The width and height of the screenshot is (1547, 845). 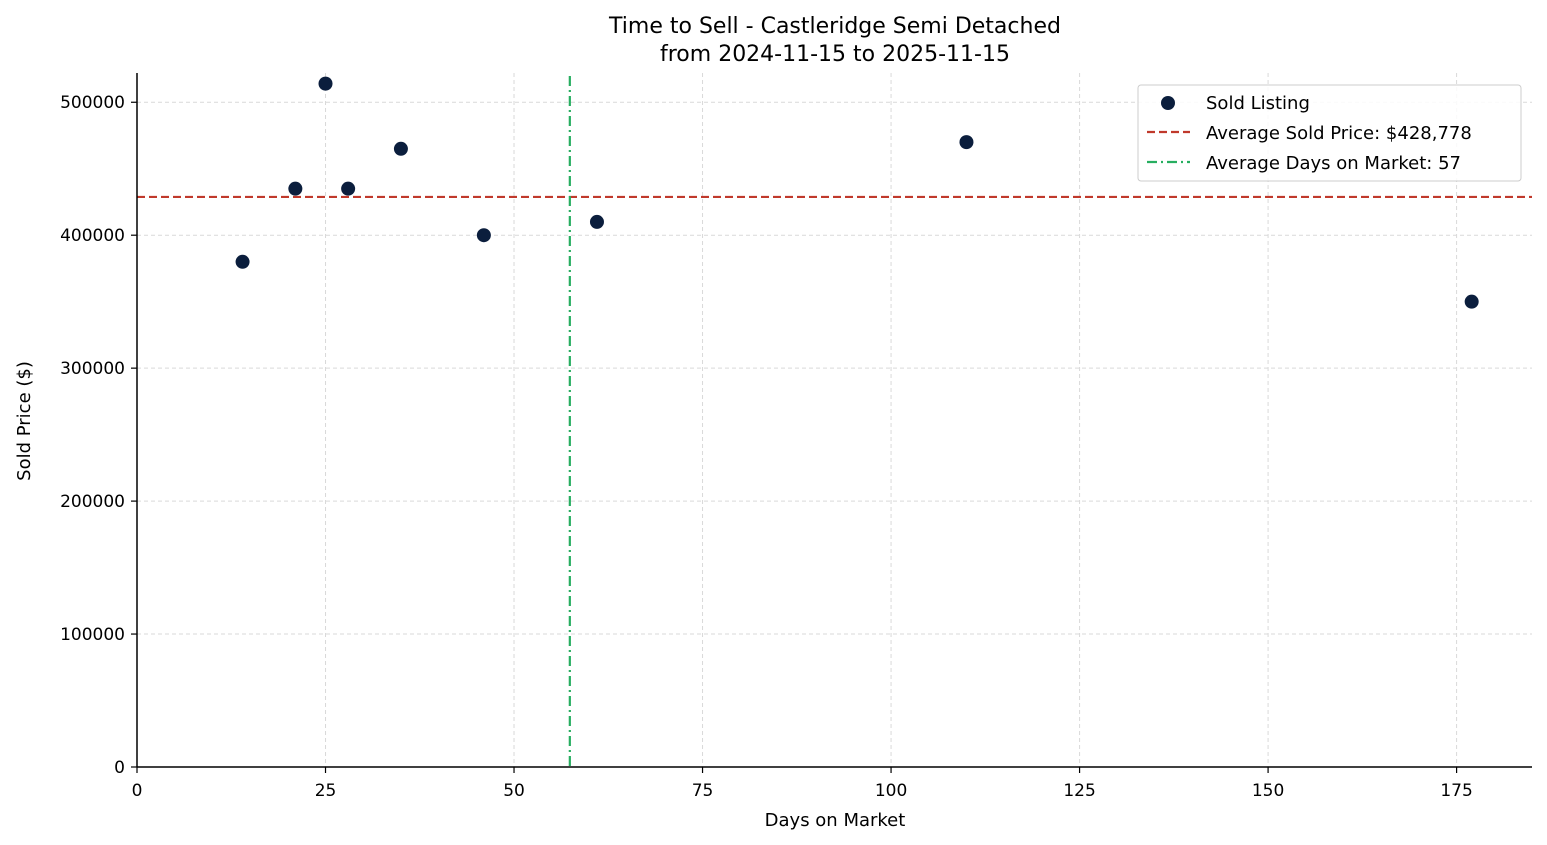 I want to click on chart-title-line1: Time to Sell - Castleridge Semi Detached, so click(x=834, y=26).